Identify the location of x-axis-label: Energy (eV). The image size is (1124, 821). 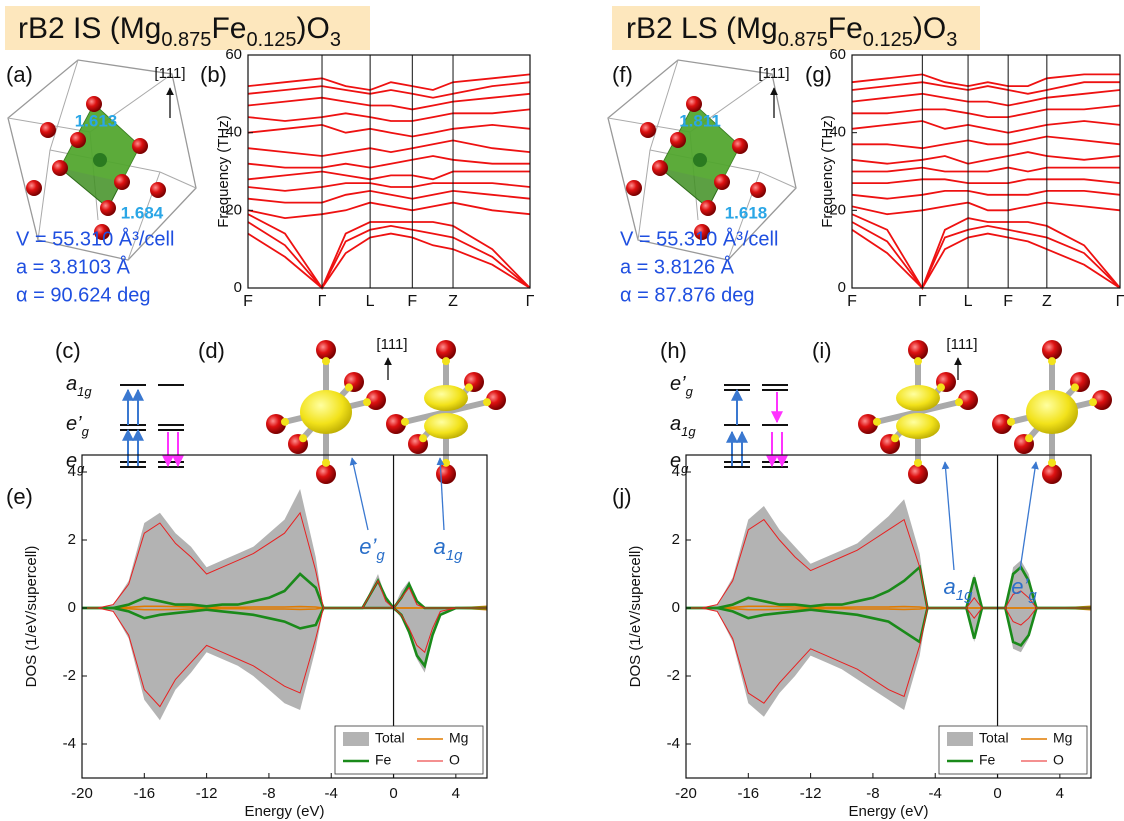
(284, 811).